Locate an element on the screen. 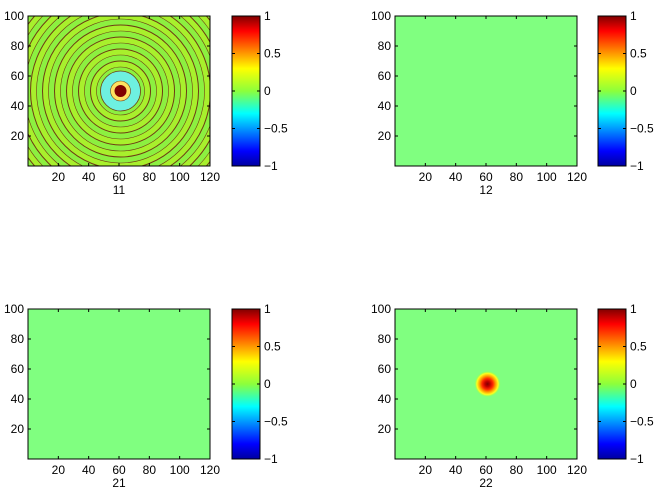 This screenshot has height=498, width=664. x-axis-label: 22 is located at coordinates (486, 483).